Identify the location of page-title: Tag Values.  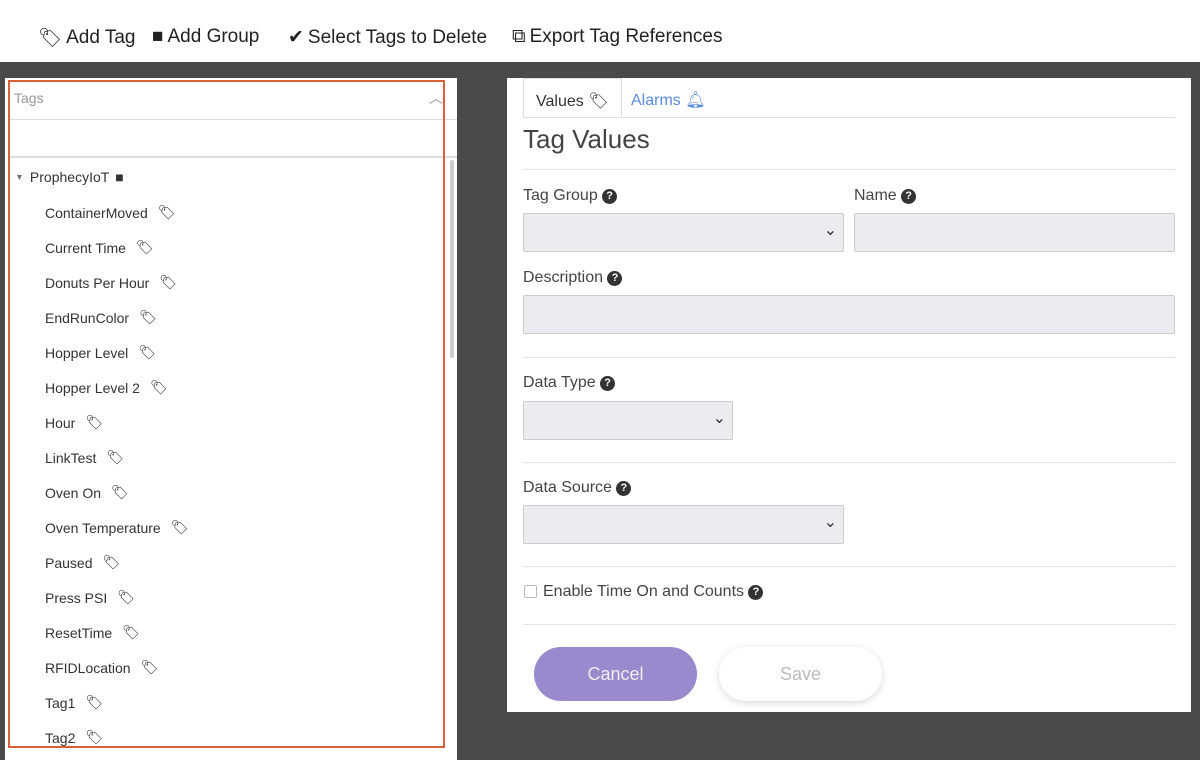
(586, 139).